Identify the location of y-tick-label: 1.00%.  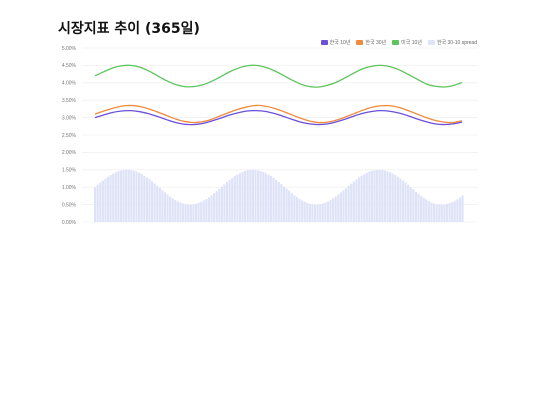
(69, 188).